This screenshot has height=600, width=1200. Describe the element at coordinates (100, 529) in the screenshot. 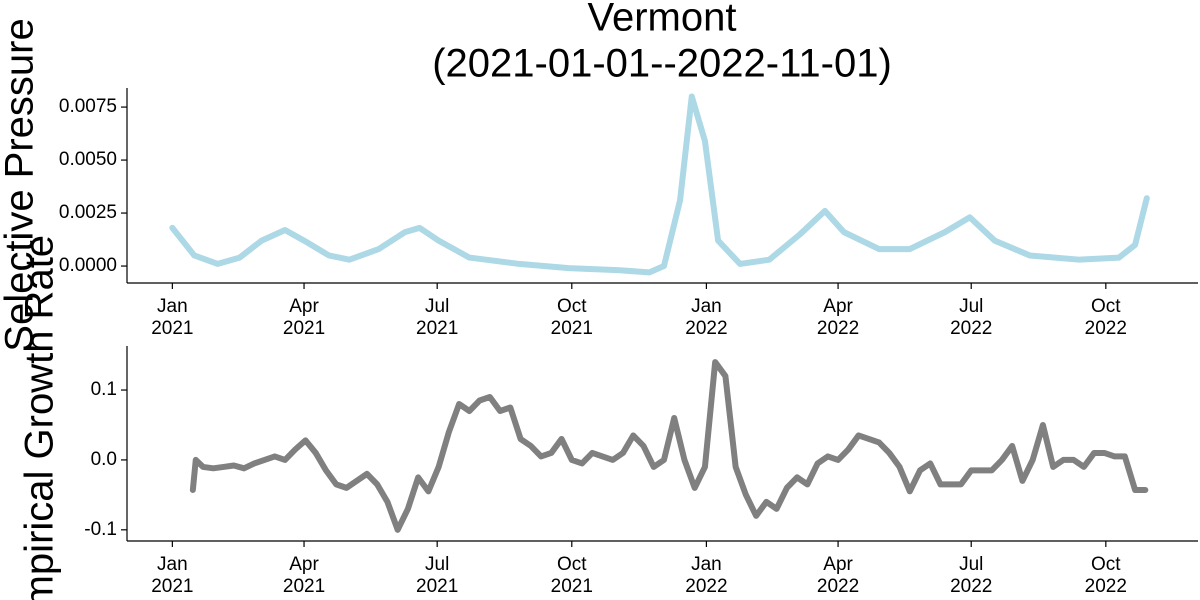

I see `y-tick-label: -0.1` at that location.